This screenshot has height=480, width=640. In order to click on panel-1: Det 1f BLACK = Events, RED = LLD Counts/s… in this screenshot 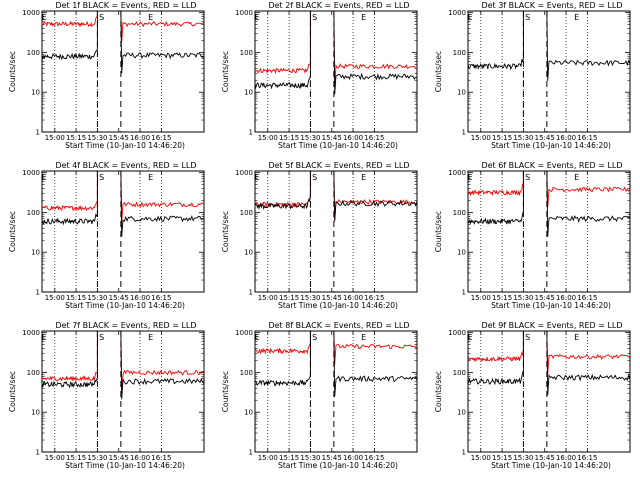, I will do `click(106, 75)`.